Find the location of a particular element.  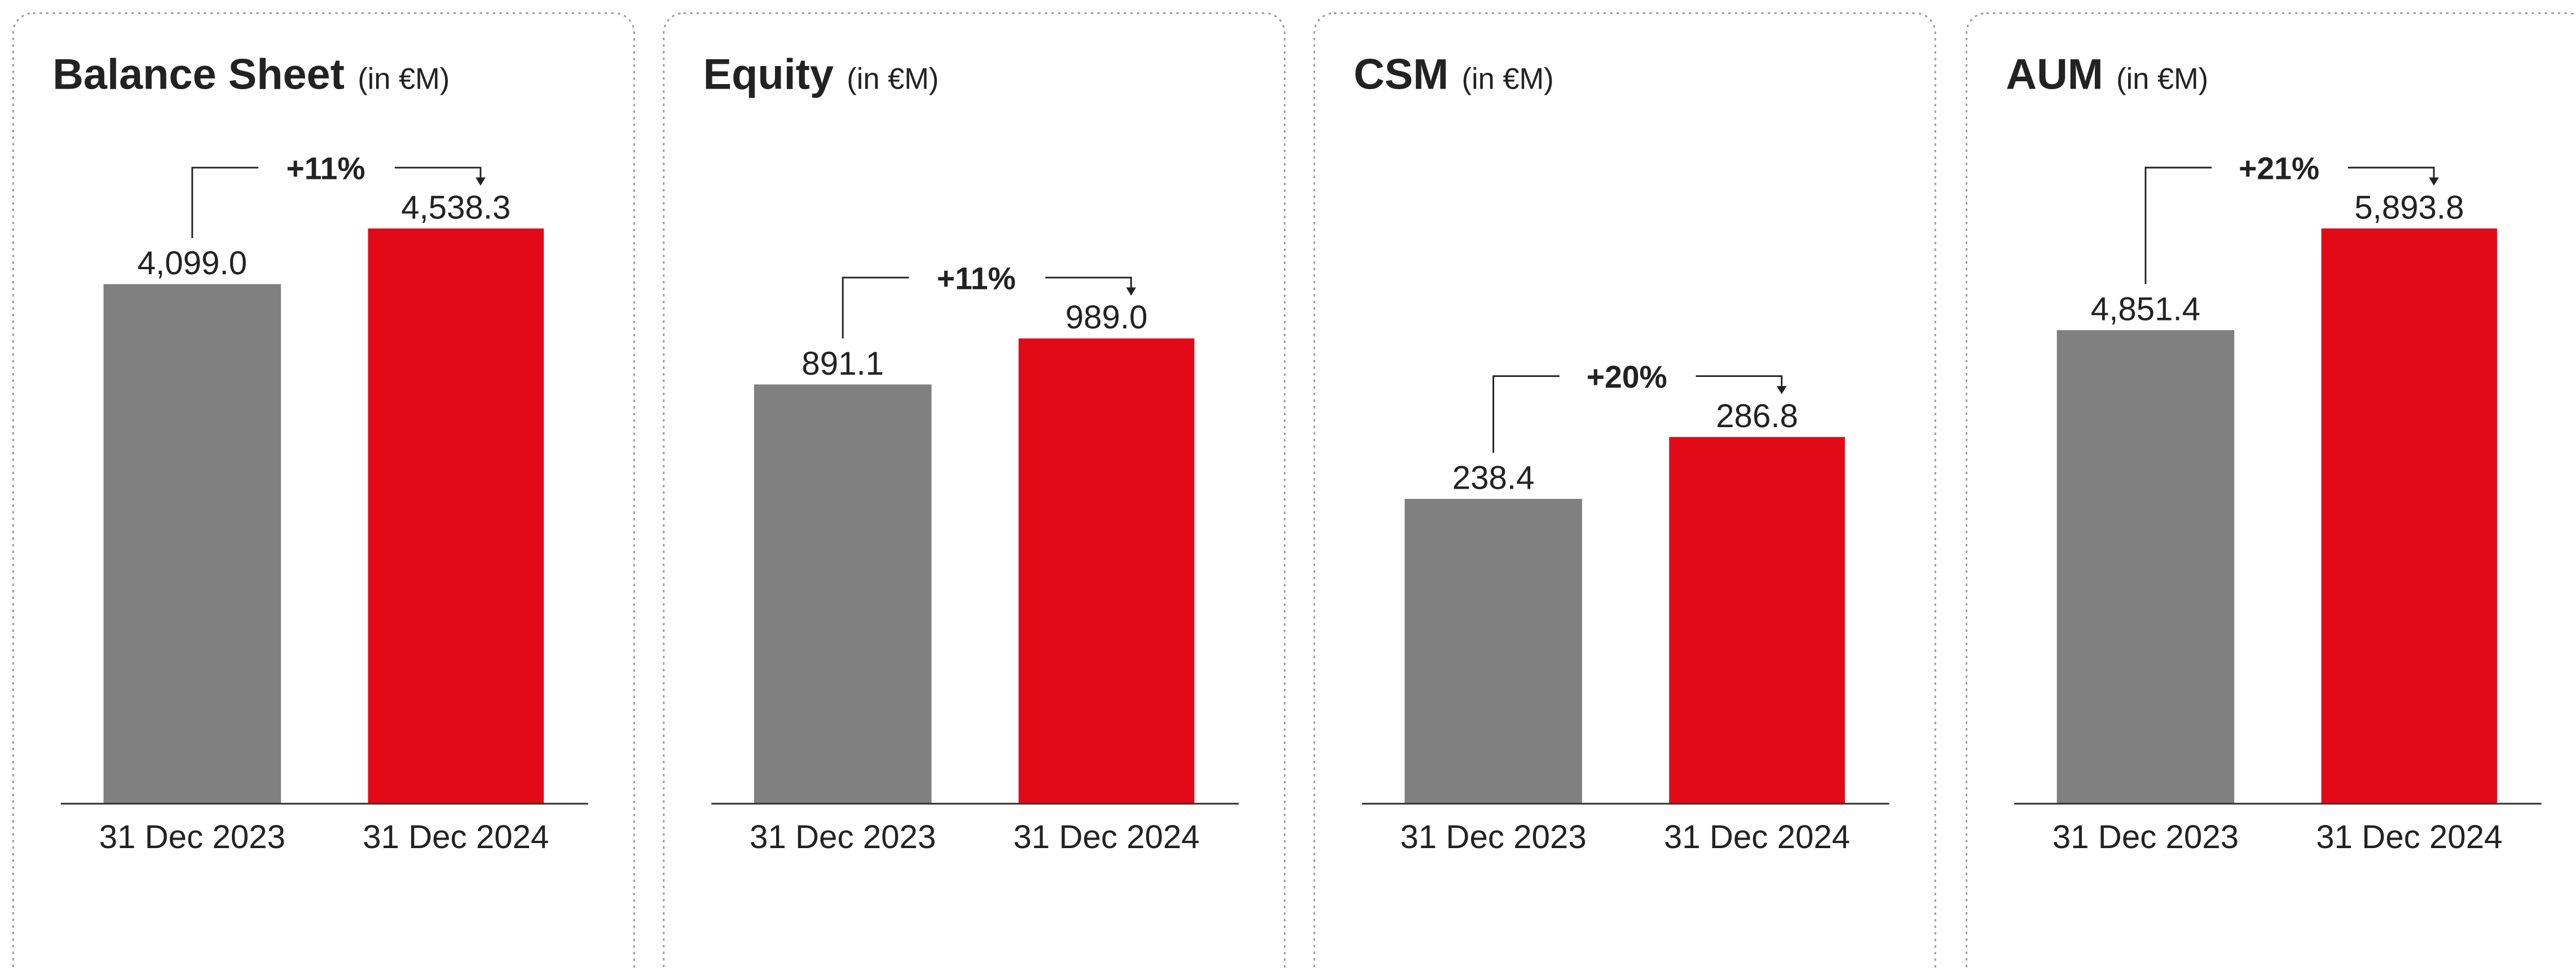

value-label: 4,851.4 is located at coordinates (2145, 309).